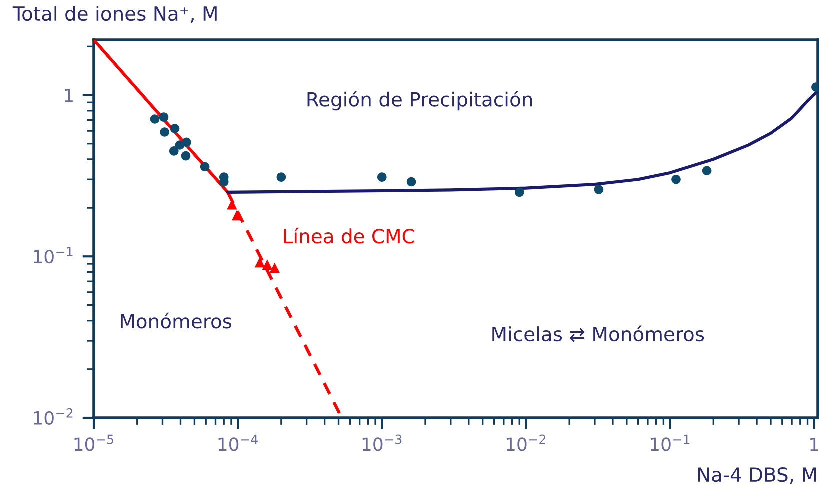  What do you see at coordinates (814, 445) in the screenshot?
I see `x-tick-label: 1` at bounding box center [814, 445].